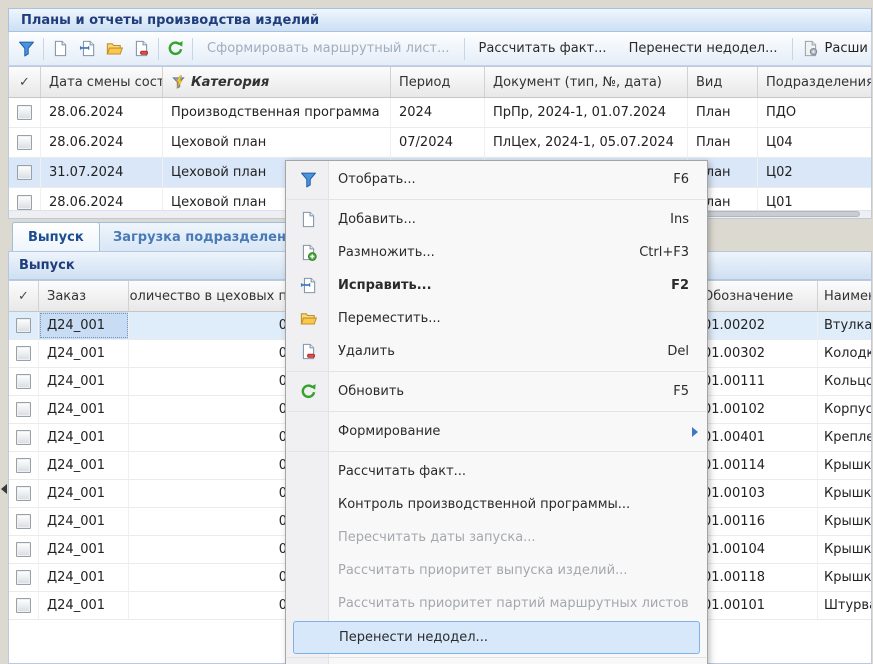 The height and width of the screenshot is (664, 873). Describe the element at coordinates (781, 112) in the screenshot. I see `division-cell: ПДО` at that location.